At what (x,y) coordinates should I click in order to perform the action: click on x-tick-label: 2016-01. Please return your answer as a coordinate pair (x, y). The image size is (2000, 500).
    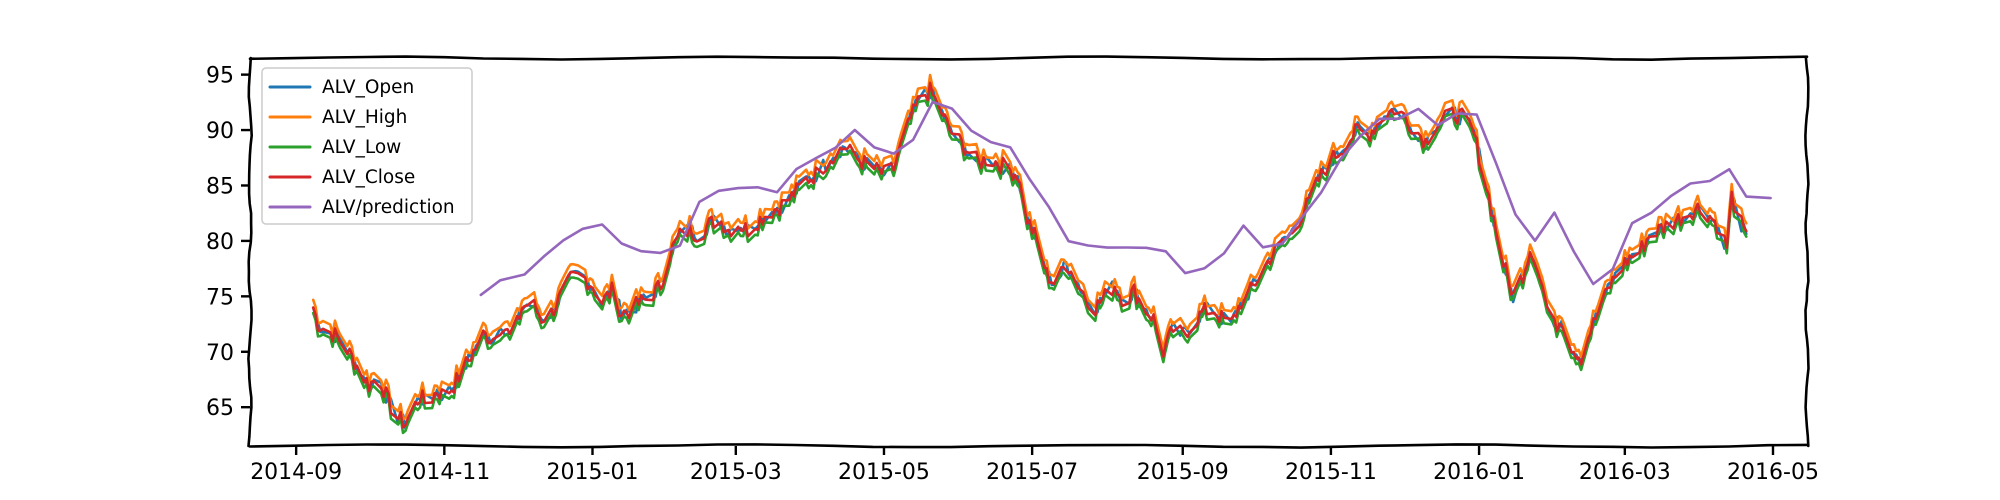
    Looking at the image, I should click on (1479, 472).